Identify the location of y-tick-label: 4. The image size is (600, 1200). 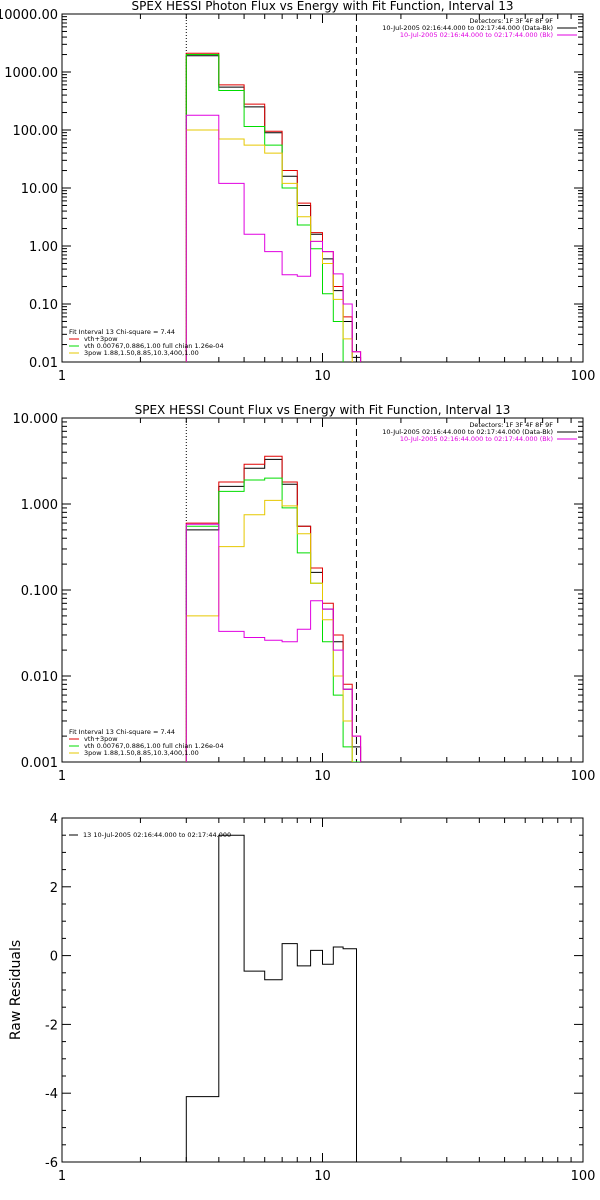
(54, 819).